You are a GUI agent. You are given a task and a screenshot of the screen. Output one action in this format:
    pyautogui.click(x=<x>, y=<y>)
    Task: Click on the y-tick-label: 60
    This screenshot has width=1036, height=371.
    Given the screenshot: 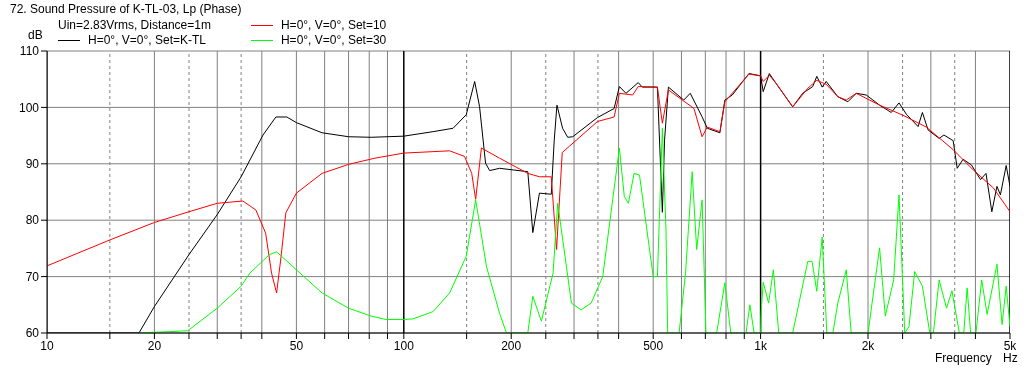 What is the action you would take?
    pyautogui.click(x=32, y=333)
    